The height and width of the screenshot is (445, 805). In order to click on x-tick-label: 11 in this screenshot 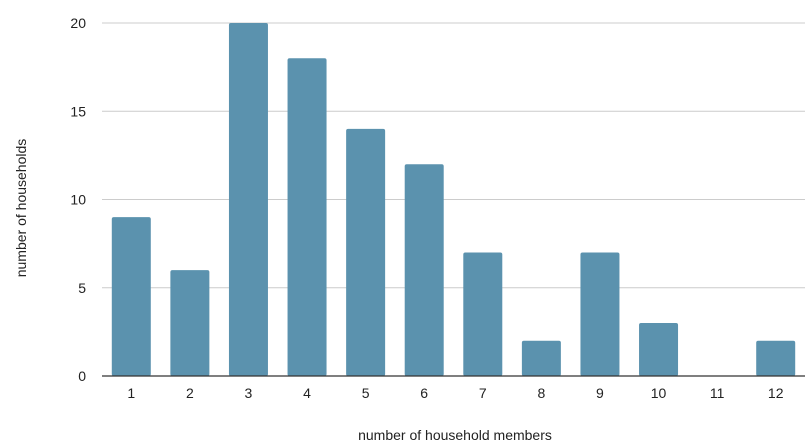, I will do `click(717, 393)`.